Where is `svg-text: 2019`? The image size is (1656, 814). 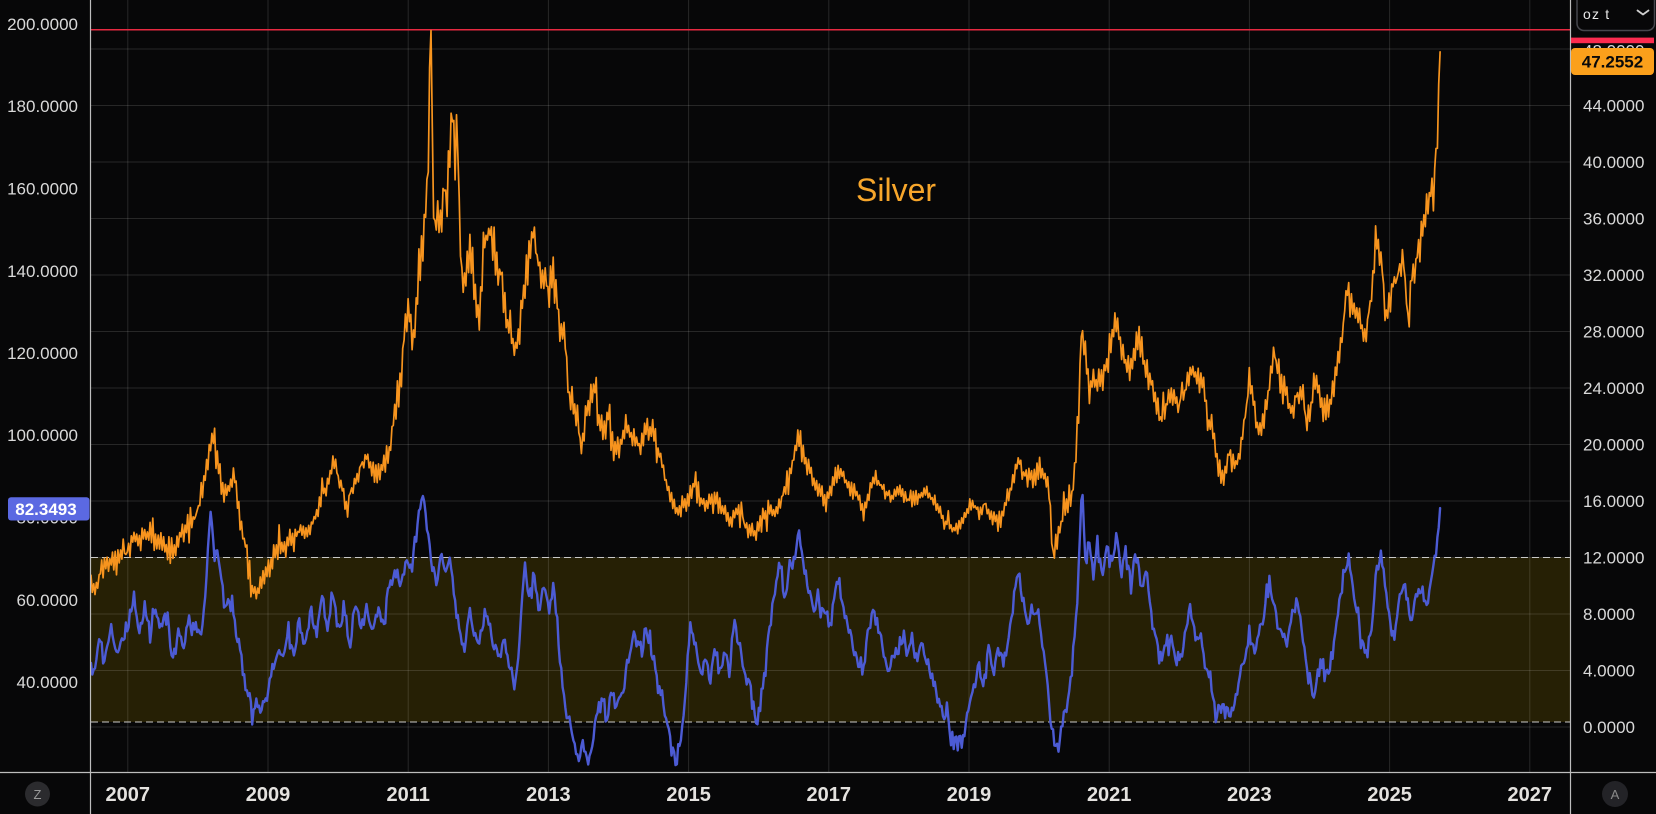 svg-text: 2019 is located at coordinates (969, 795).